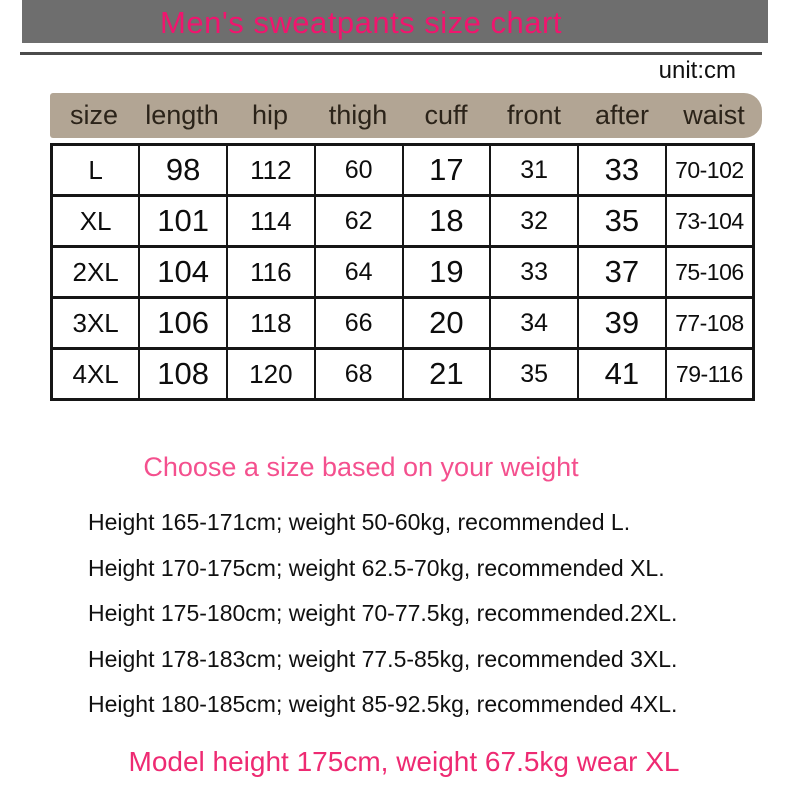 The image size is (800, 800). What do you see at coordinates (361, 22) in the screenshot?
I see `page-title: Men's sweatpants size chart` at bounding box center [361, 22].